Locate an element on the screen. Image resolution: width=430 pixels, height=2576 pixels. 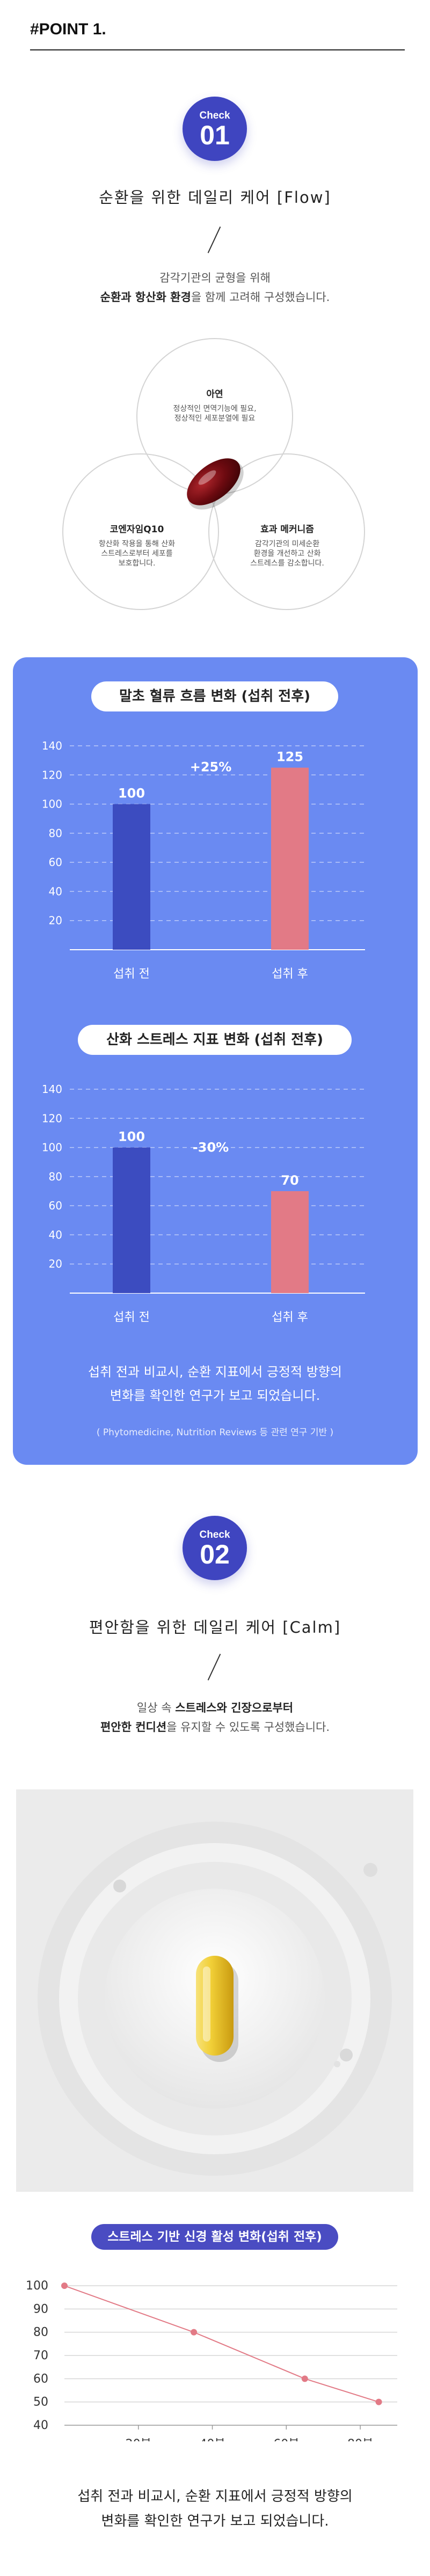
section1-subtext: 감각기관의 균형을 위해 순환과 항산화 환경을 함께 고려해 구성했습니다. is located at coordinates (215, 287).